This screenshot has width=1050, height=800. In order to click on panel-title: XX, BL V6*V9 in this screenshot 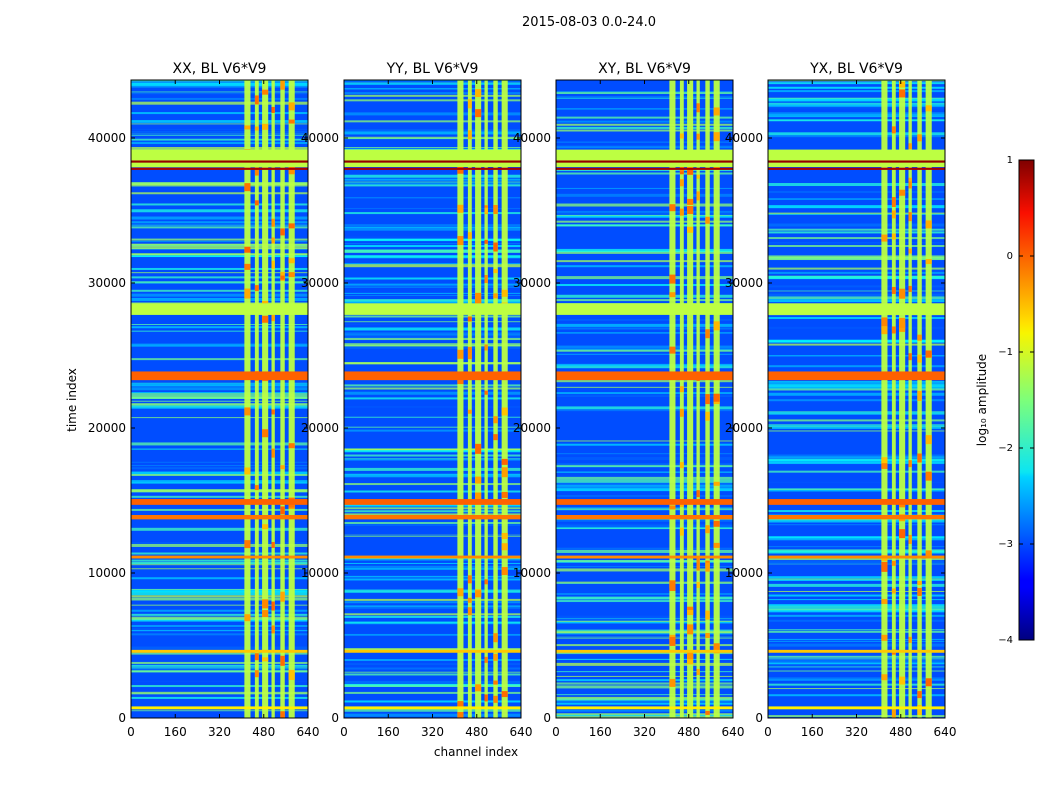, I will do `click(220, 69)`.